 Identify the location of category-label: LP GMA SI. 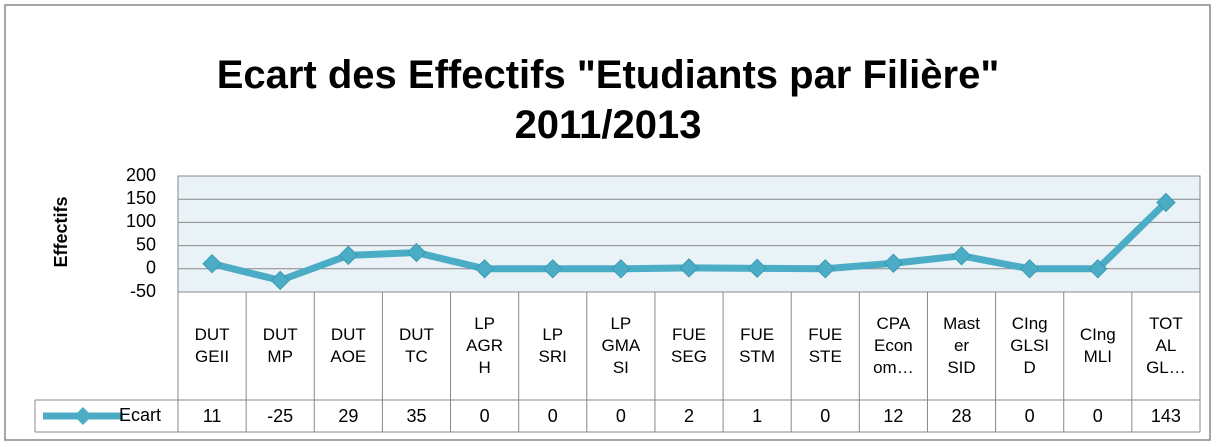
(621, 345).